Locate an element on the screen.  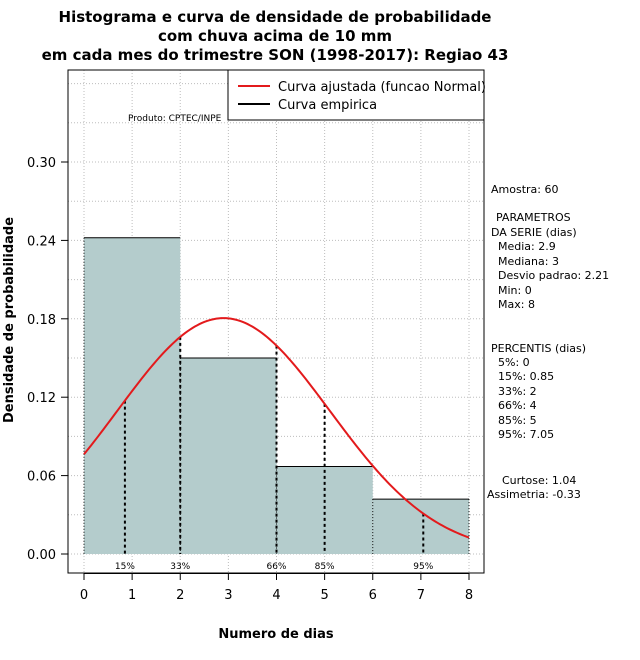
stat-curtose: Curtose: 1.04 is located at coordinates (539, 480).